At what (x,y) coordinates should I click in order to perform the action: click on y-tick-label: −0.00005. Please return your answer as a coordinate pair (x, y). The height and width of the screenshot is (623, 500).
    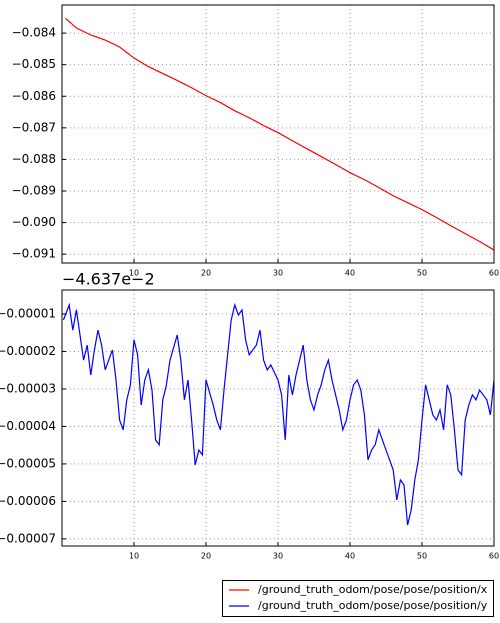
    Looking at the image, I should click on (28, 463).